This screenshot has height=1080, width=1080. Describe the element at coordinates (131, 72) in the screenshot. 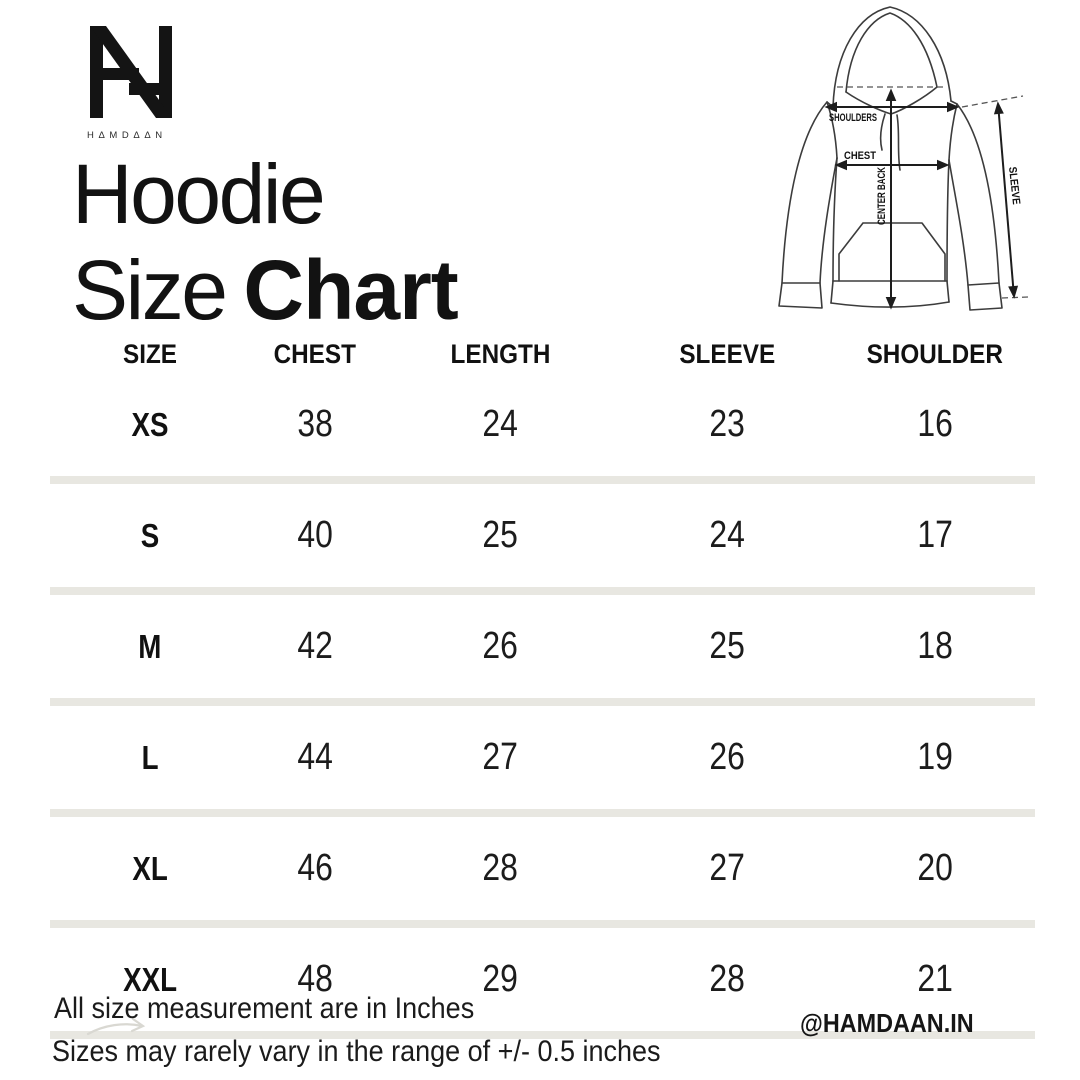

I see `brand-monogram-icon` at that location.